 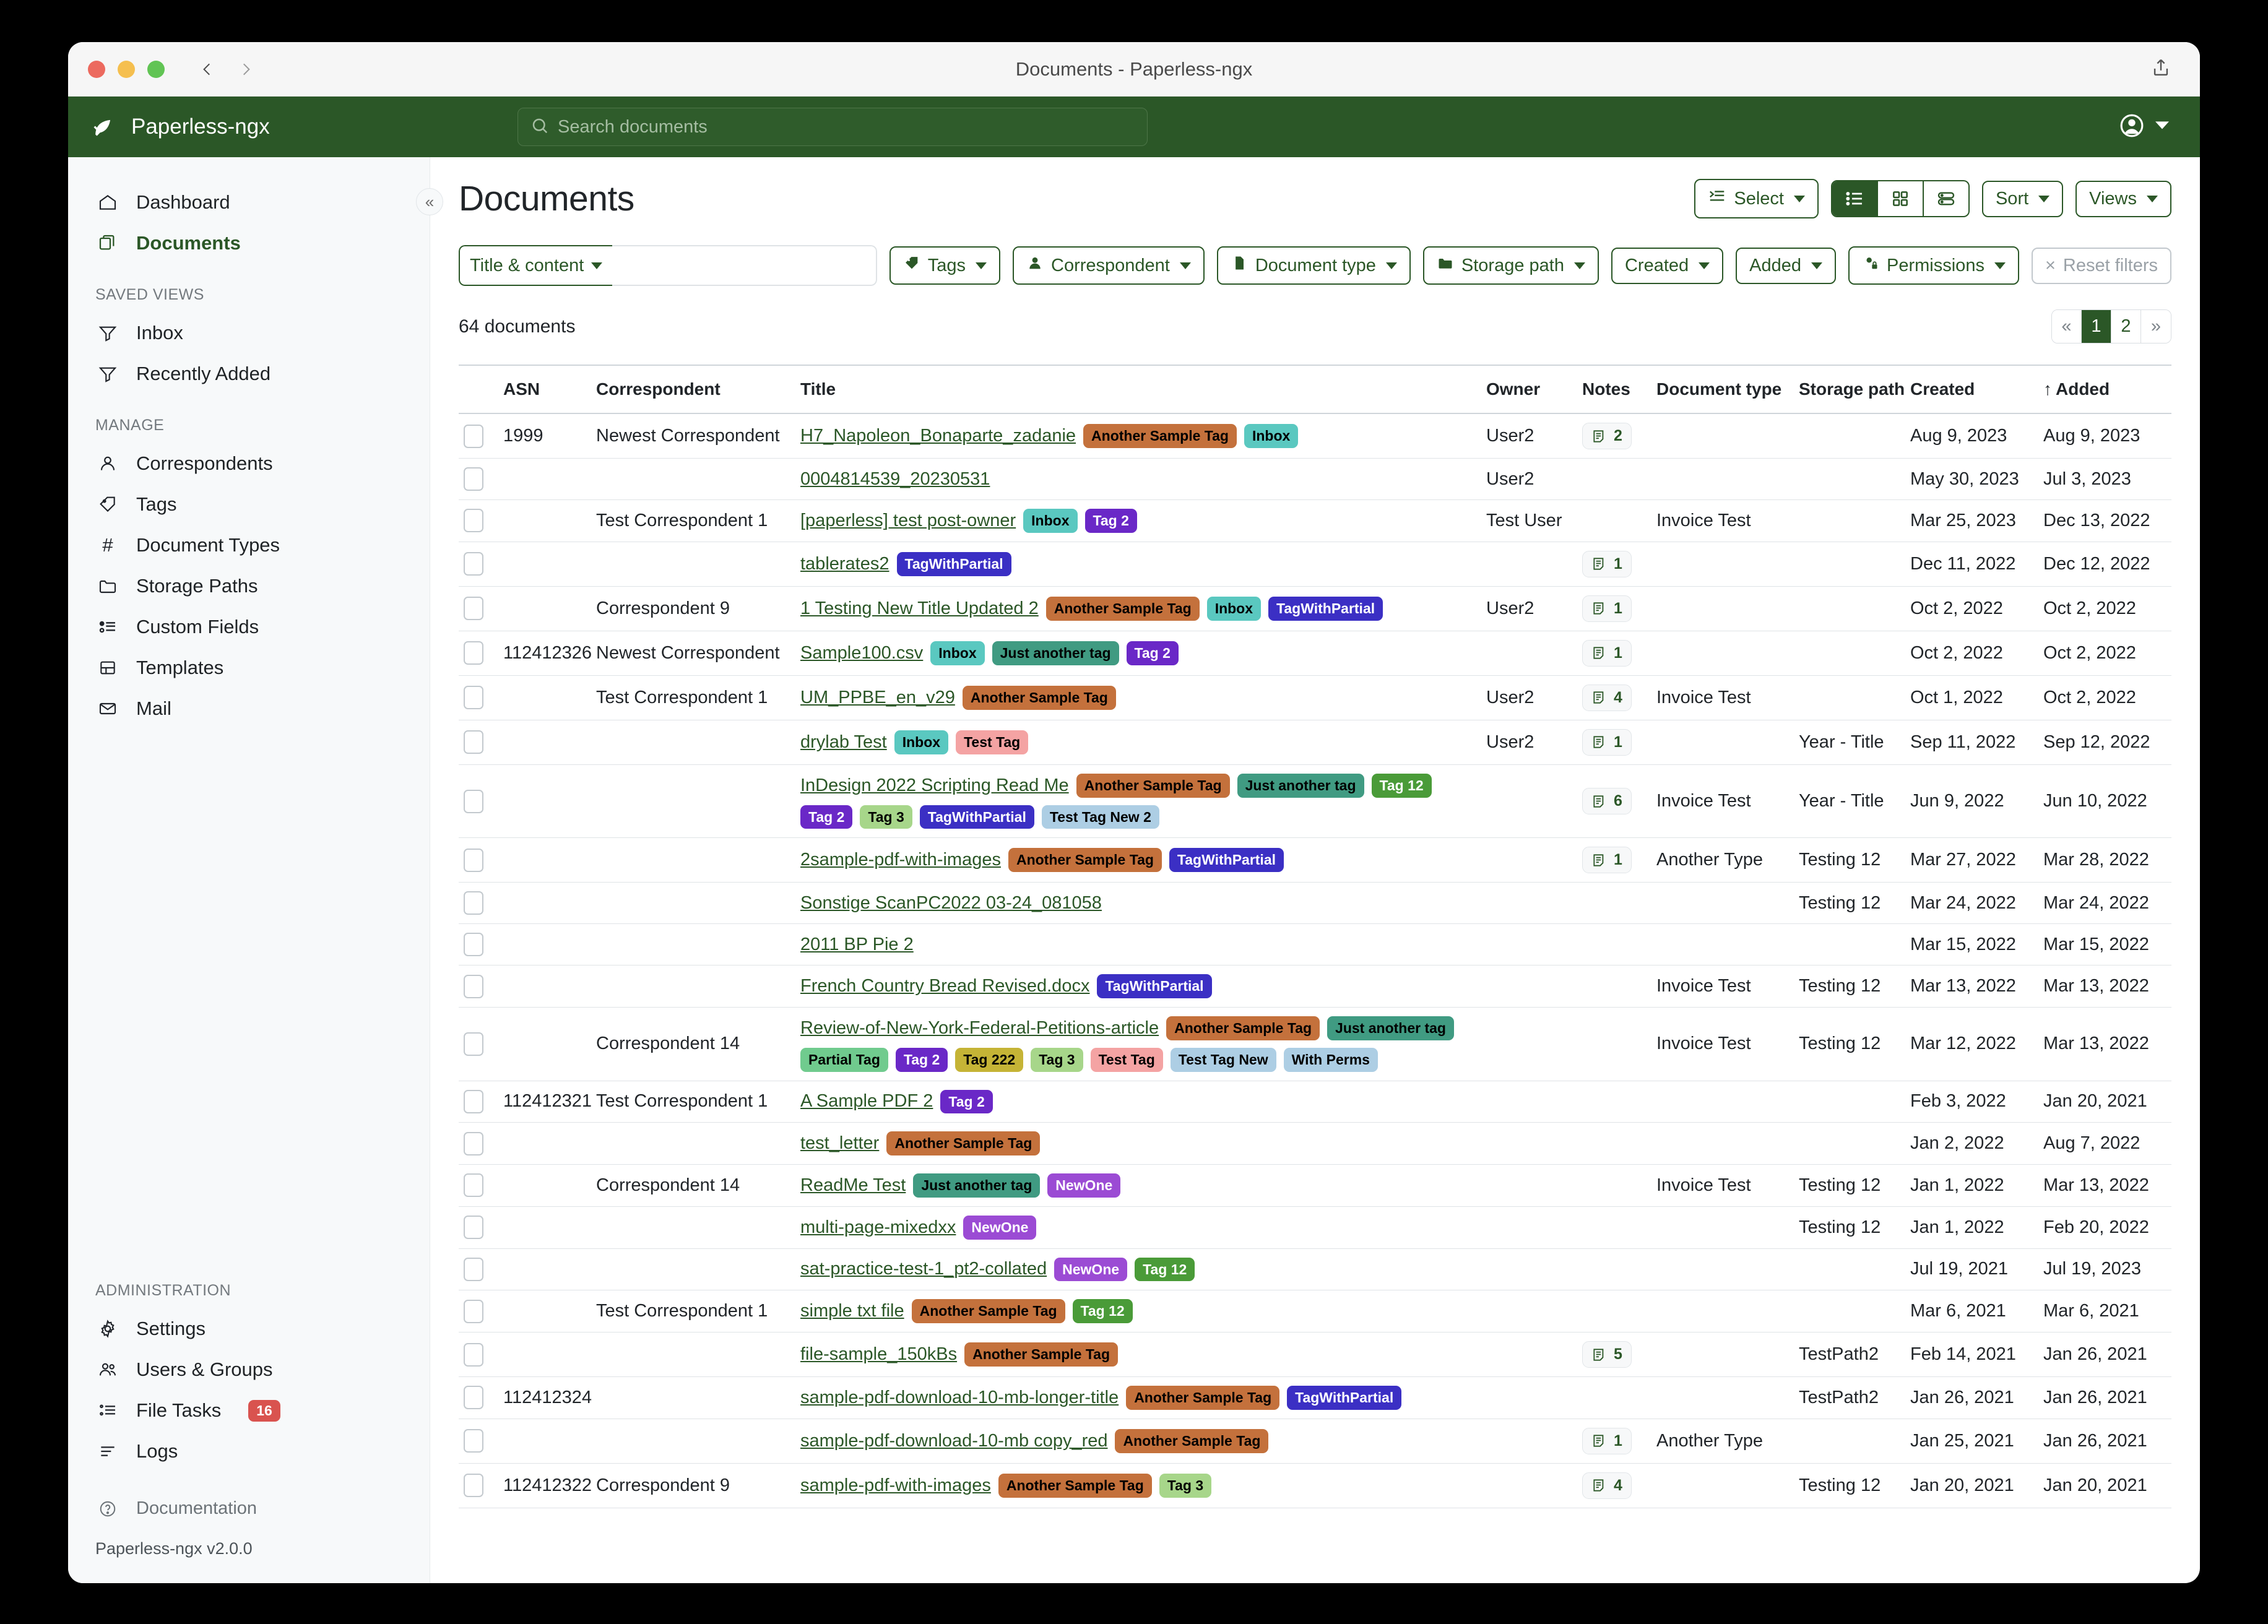 What do you see at coordinates (877, 697) in the screenshot?
I see `document-title-link: UM_PPBE_en_v29` at bounding box center [877, 697].